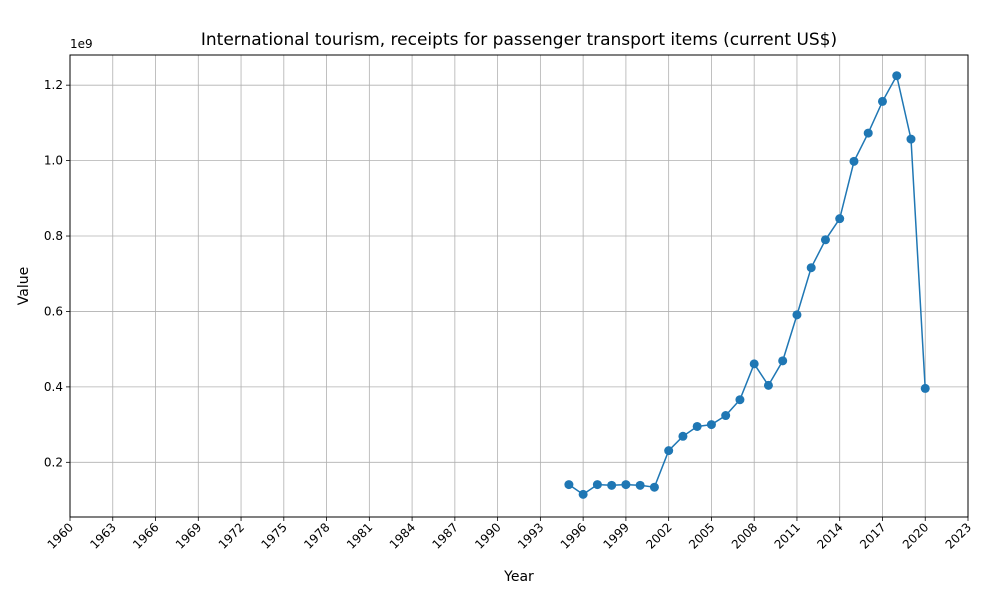 This screenshot has width=1000, height=600. I want to click on x-tick-label: 1969, so click(188, 535).